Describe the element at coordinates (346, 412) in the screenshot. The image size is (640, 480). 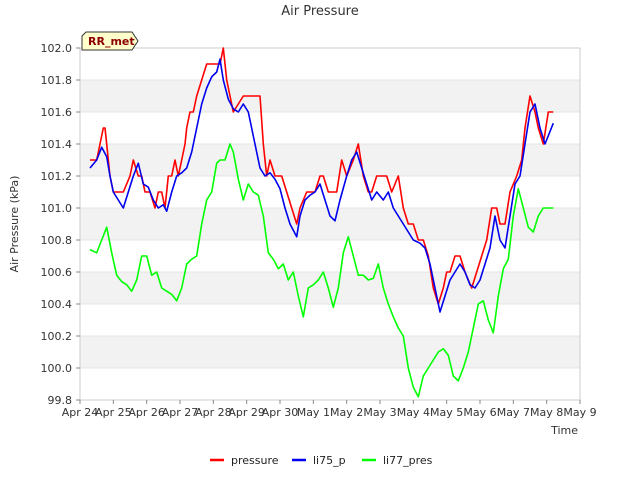
I see `x-tick-label: May 2` at that location.